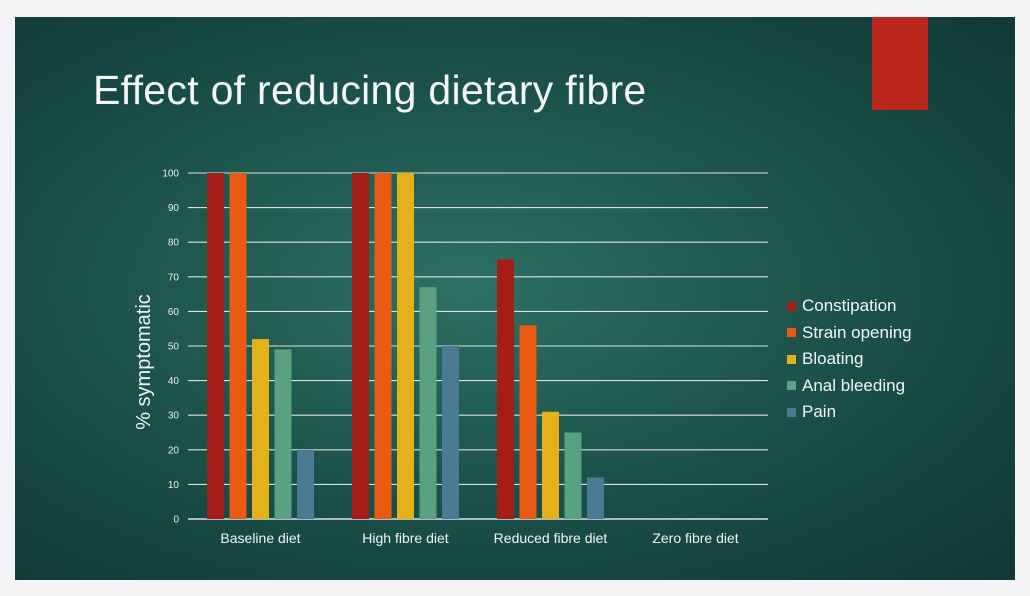 This screenshot has width=1030, height=596. I want to click on x-category-label: Reduced fibre diet, so click(551, 538).